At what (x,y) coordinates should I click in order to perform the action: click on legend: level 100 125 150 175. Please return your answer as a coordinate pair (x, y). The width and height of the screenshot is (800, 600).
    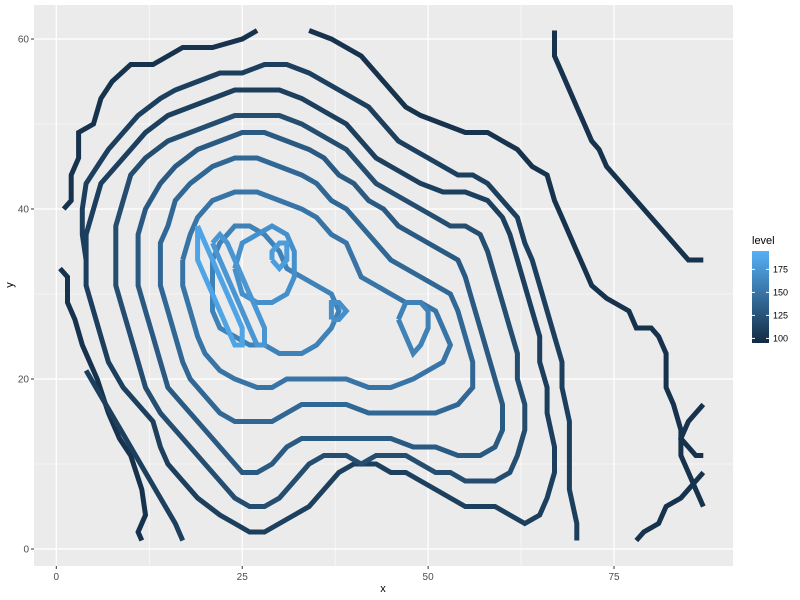
    Looking at the image, I should click on (770, 289).